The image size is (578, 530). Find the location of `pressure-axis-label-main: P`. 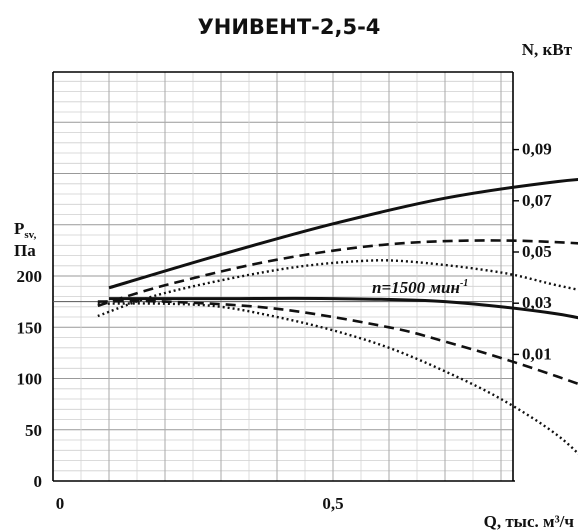

pressure-axis-label-main: P is located at coordinates (19, 228).